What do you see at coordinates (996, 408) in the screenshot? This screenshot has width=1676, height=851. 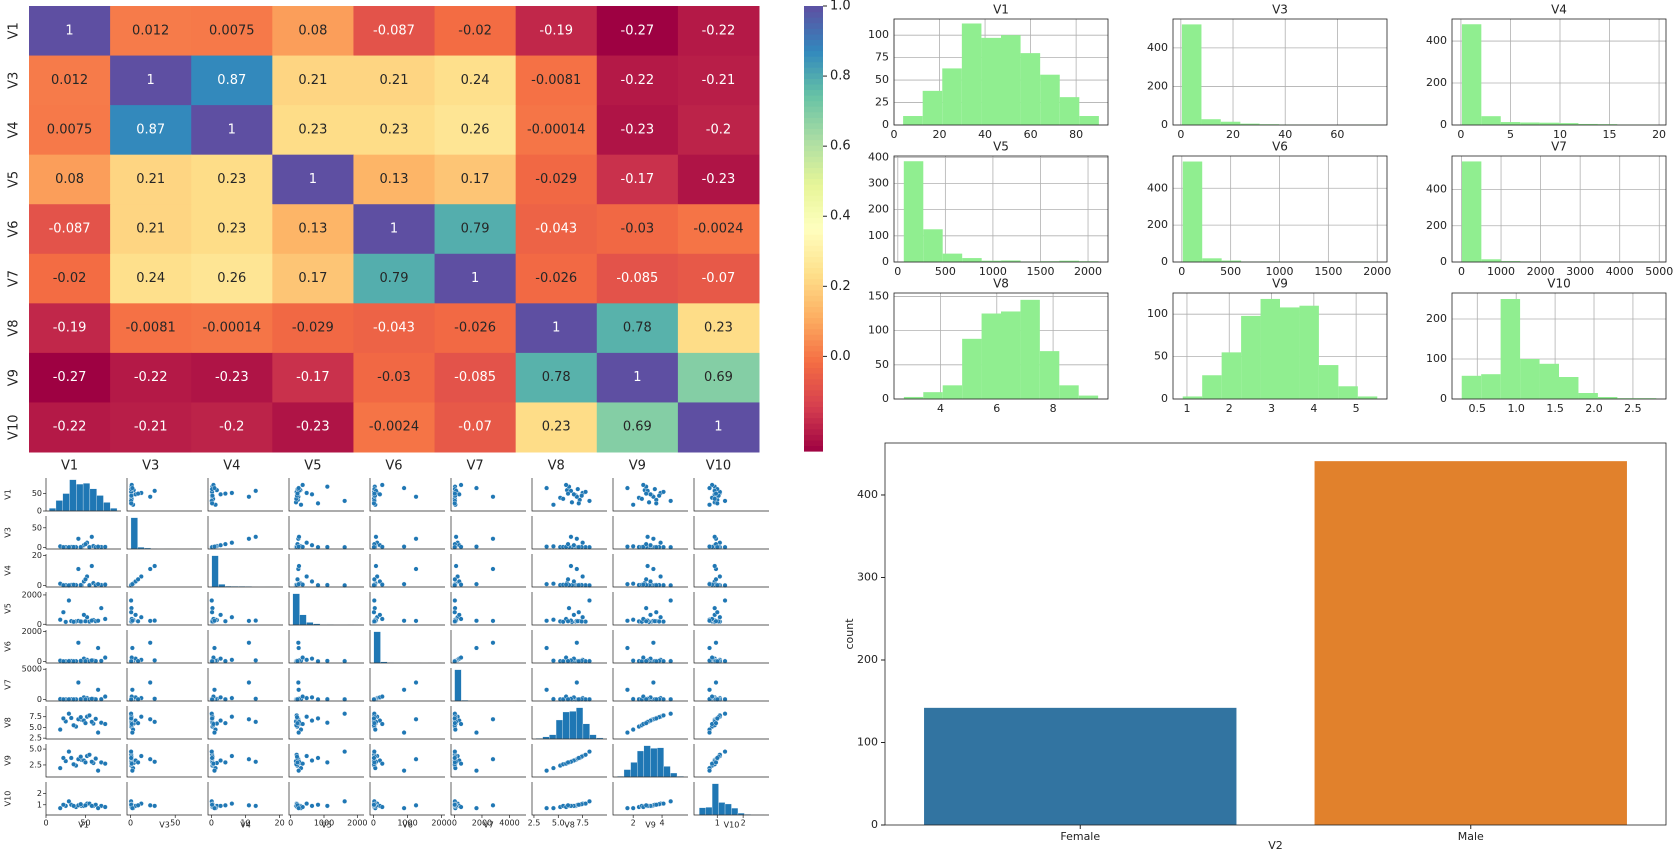 I see `x-tick-label: 6` at bounding box center [996, 408].